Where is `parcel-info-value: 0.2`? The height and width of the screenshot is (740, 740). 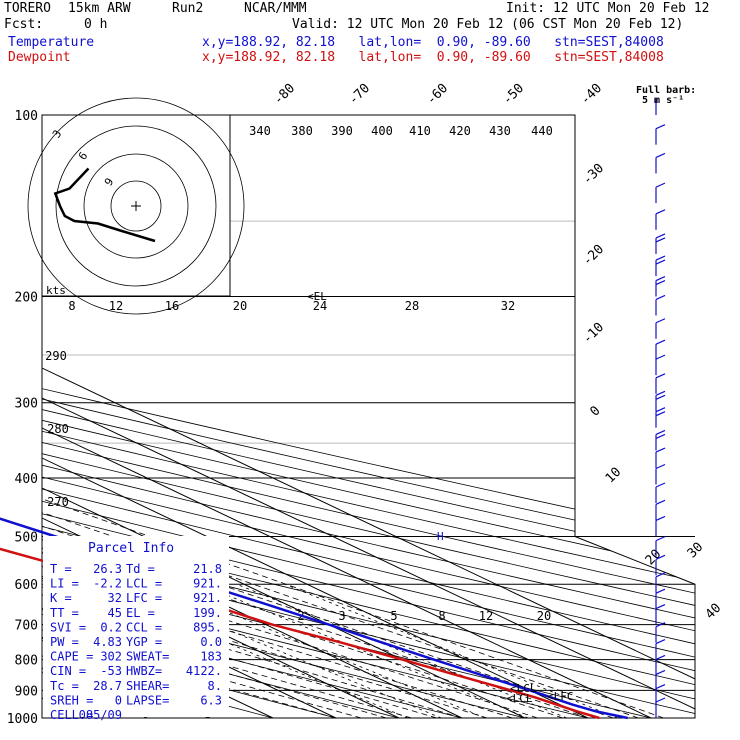 parcel-info-value: 0.2 is located at coordinates (111, 627).